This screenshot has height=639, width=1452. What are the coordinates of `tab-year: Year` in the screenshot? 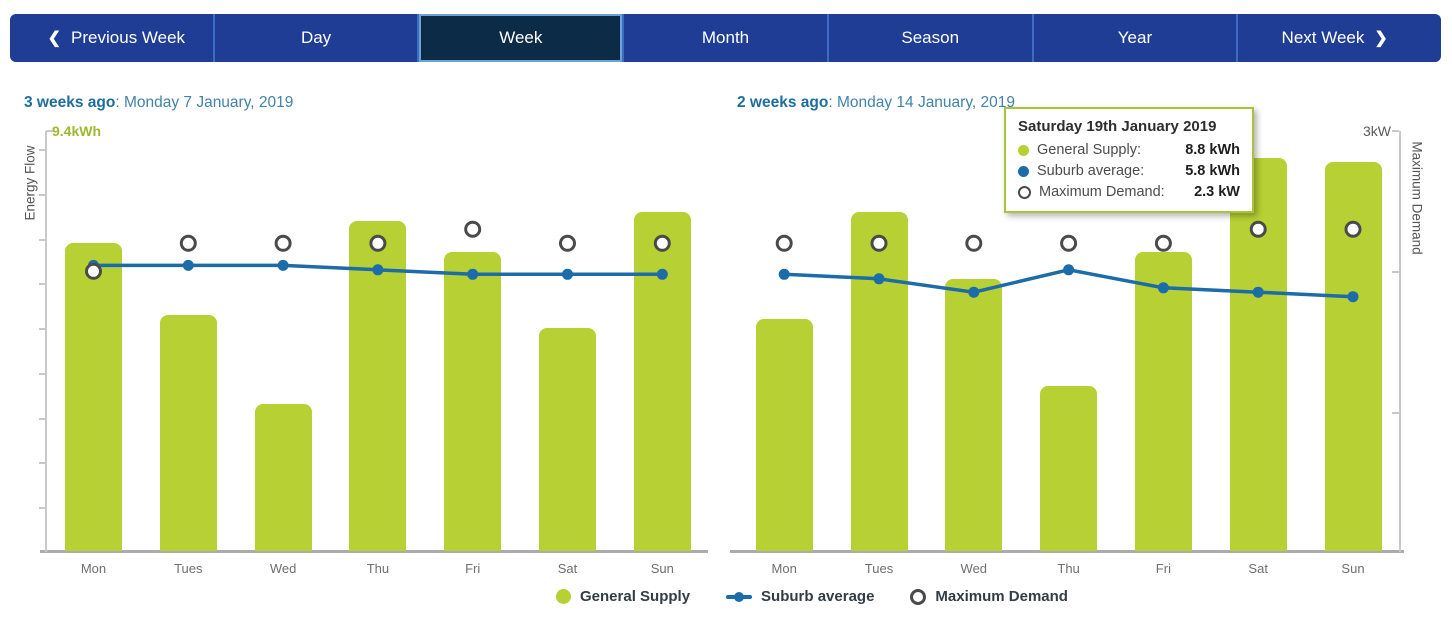 It's located at (1134, 38).